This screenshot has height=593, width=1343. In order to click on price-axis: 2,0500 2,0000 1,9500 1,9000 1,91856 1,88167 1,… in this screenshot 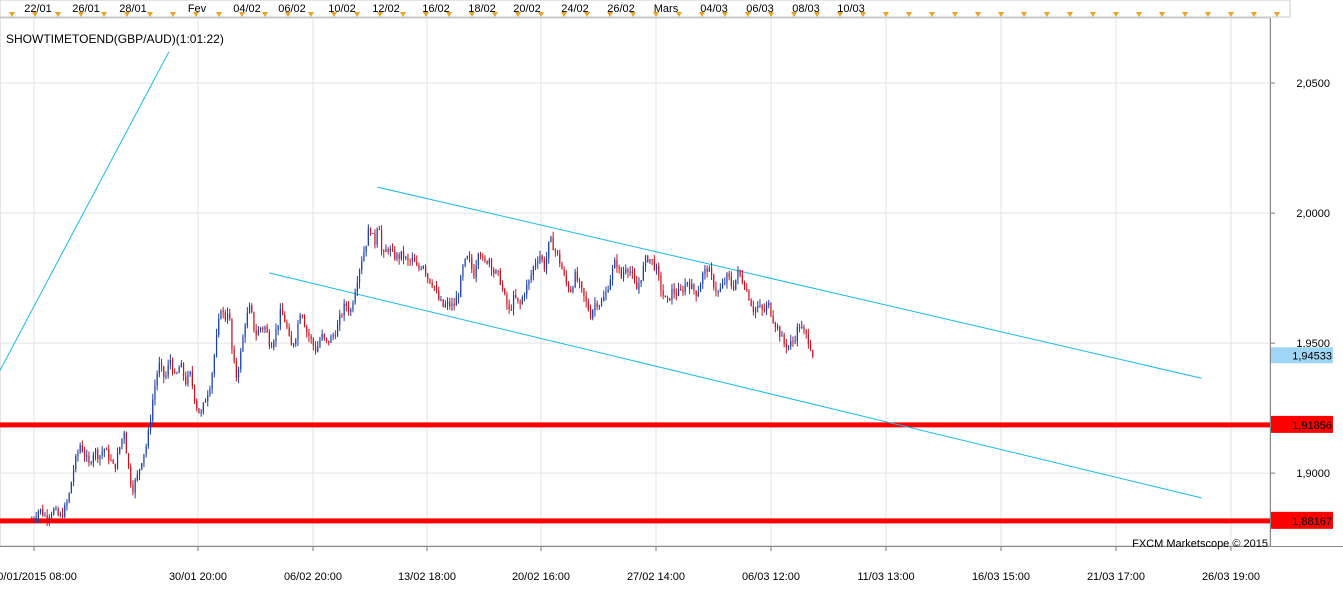, I will do `click(1301, 282)`.